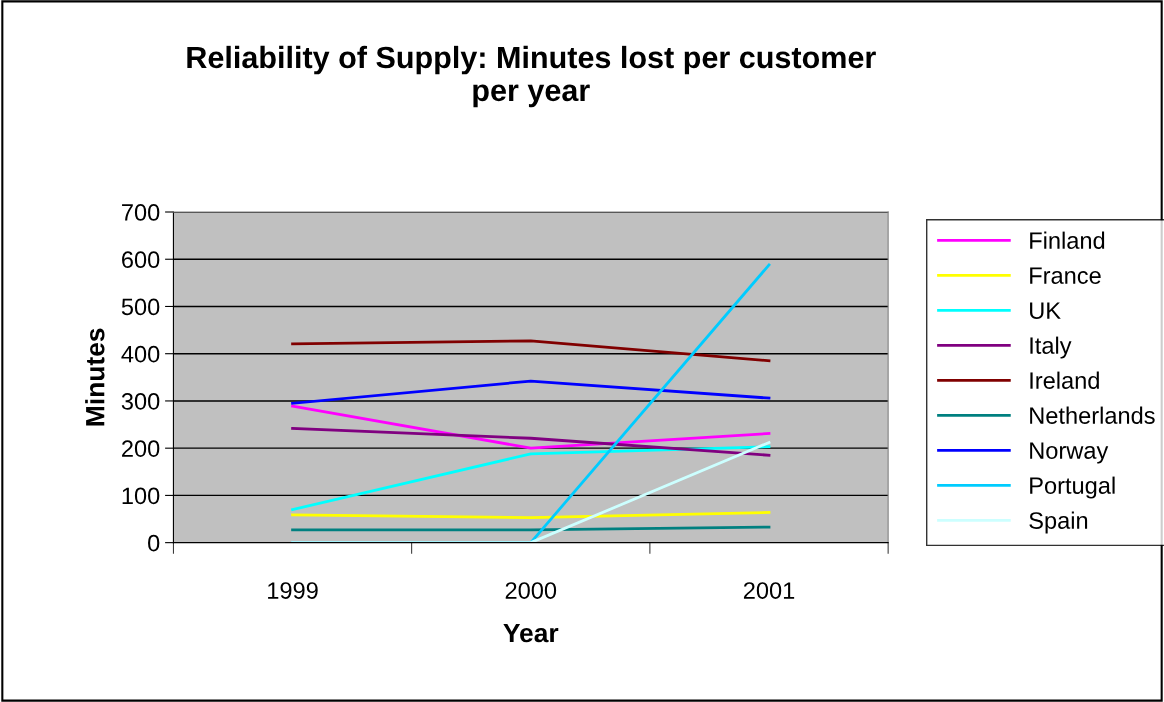 The image size is (1164, 702). What do you see at coordinates (1065, 275) in the screenshot?
I see `legend-label: France` at bounding box center [1065, 275].